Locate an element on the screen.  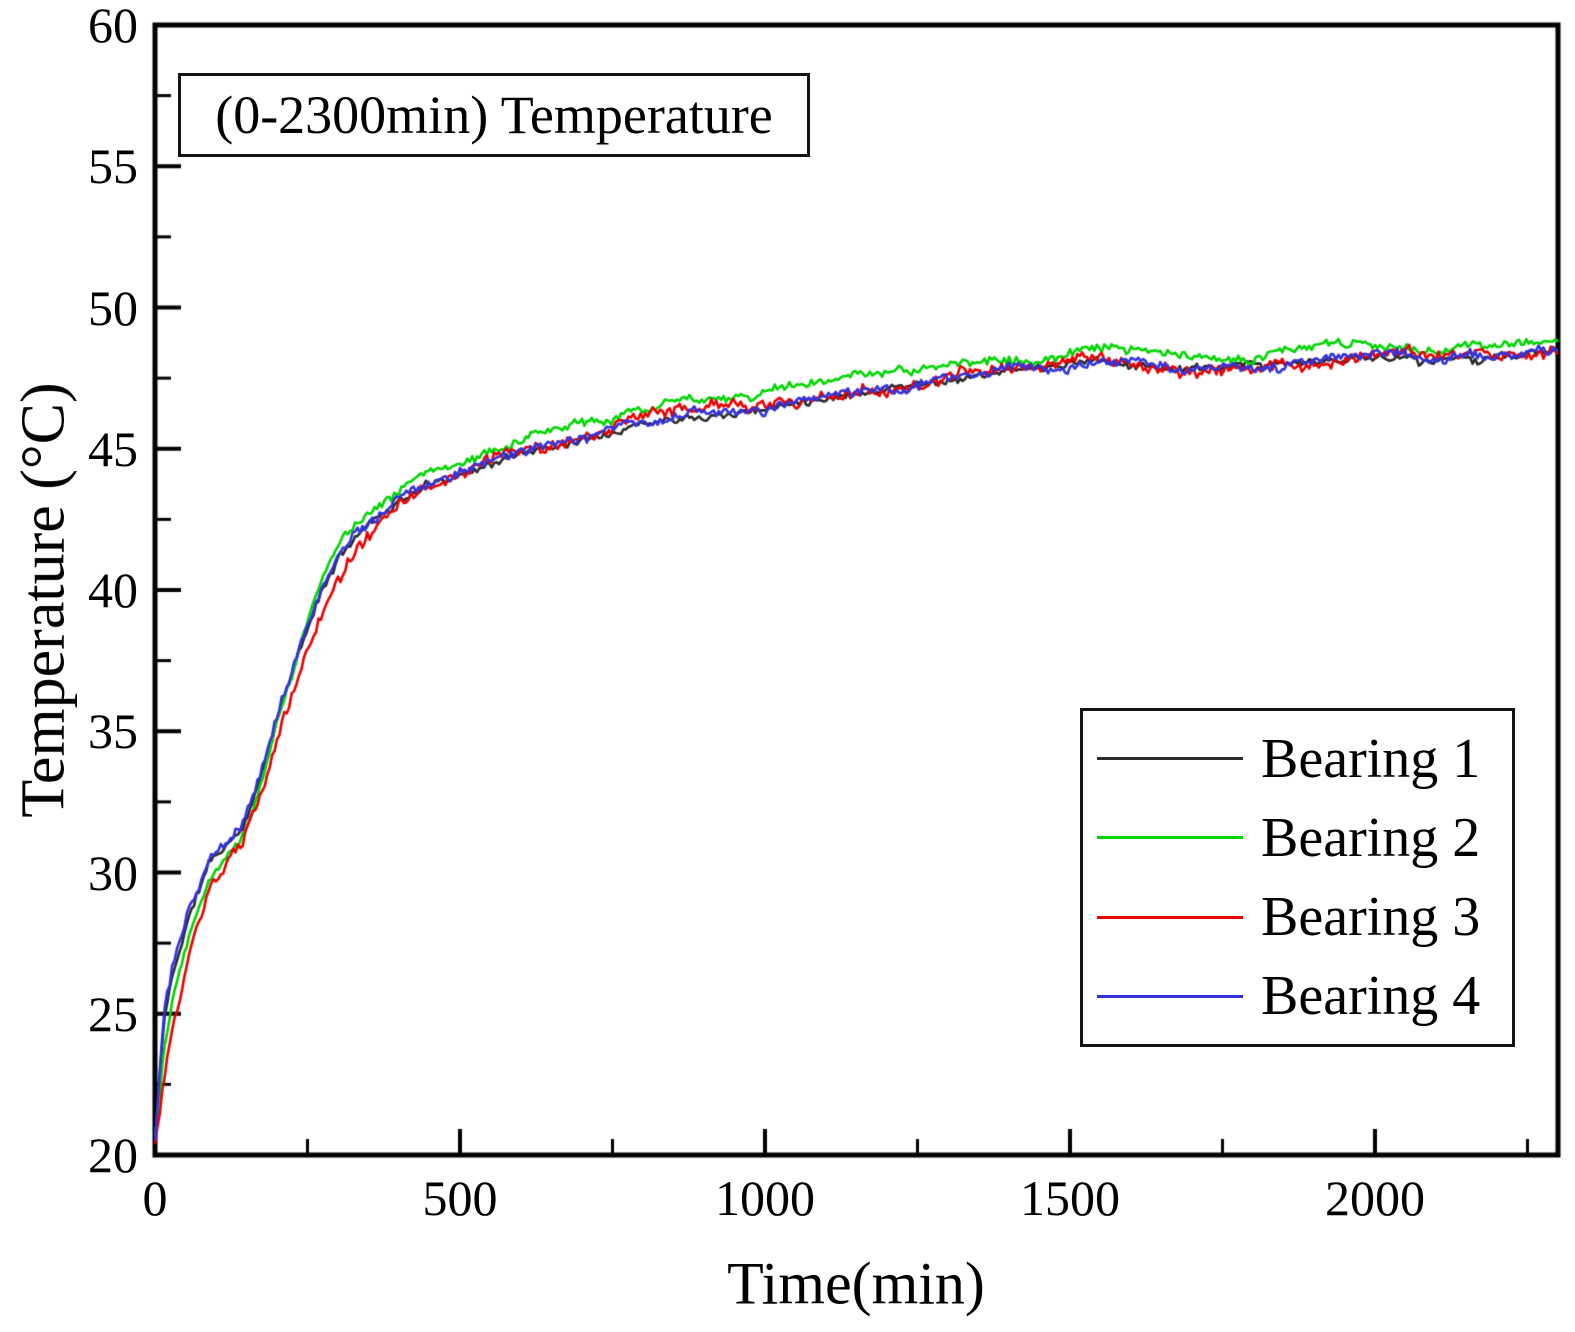
legend: Bearing 1 Bearing 2 Bearing 3 Bearing 4 is located at coordinates (1297, 877).